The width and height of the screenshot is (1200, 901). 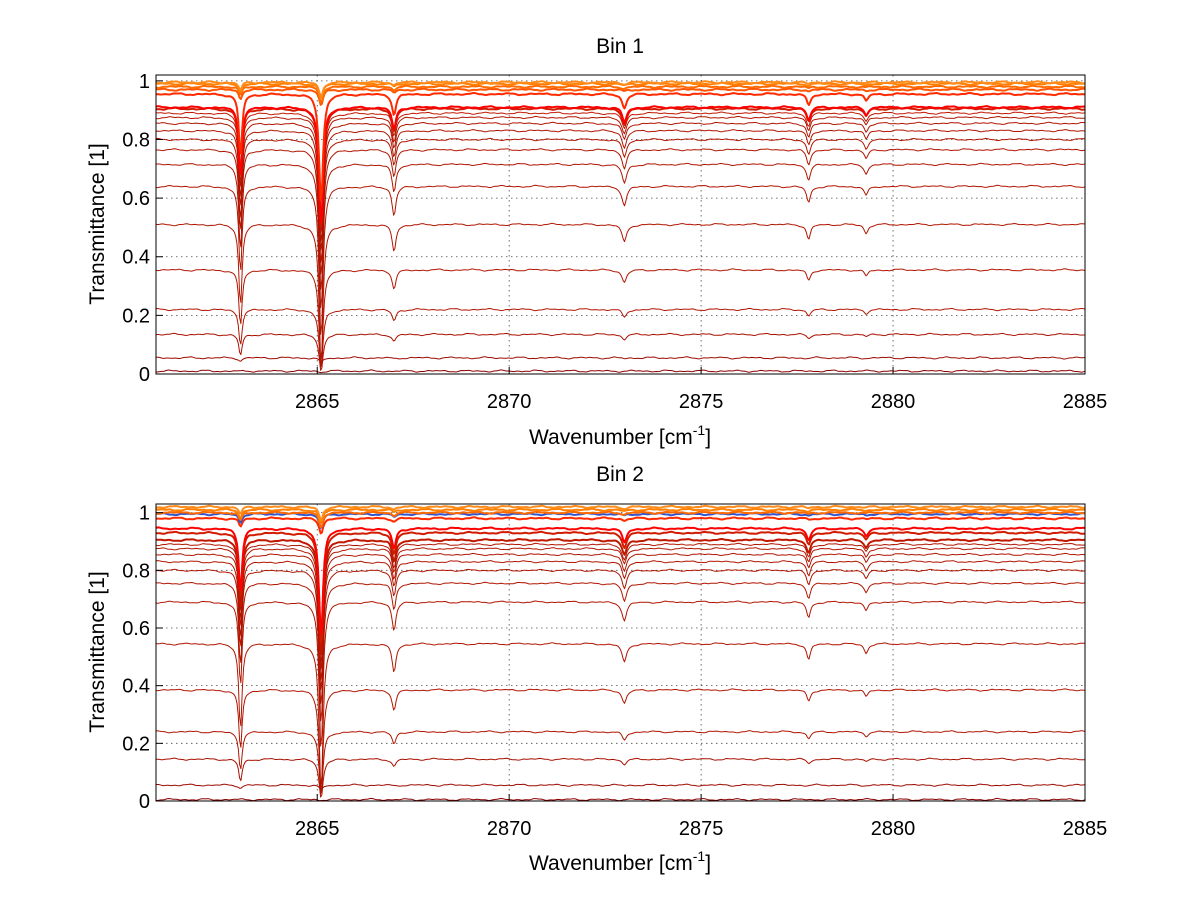 What do you see at coordinates (620, 474) in the screenshot?
I see `plot-title: Bin 2` at bounding box center [620, 474].